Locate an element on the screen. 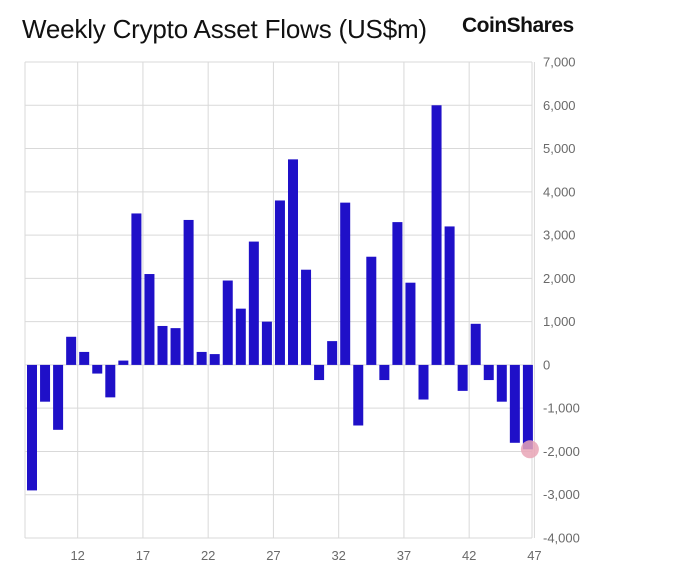 The height and width of the screenshot is (566, 676). y-tick-label: 4,000 is located at coordinates (559, 191).